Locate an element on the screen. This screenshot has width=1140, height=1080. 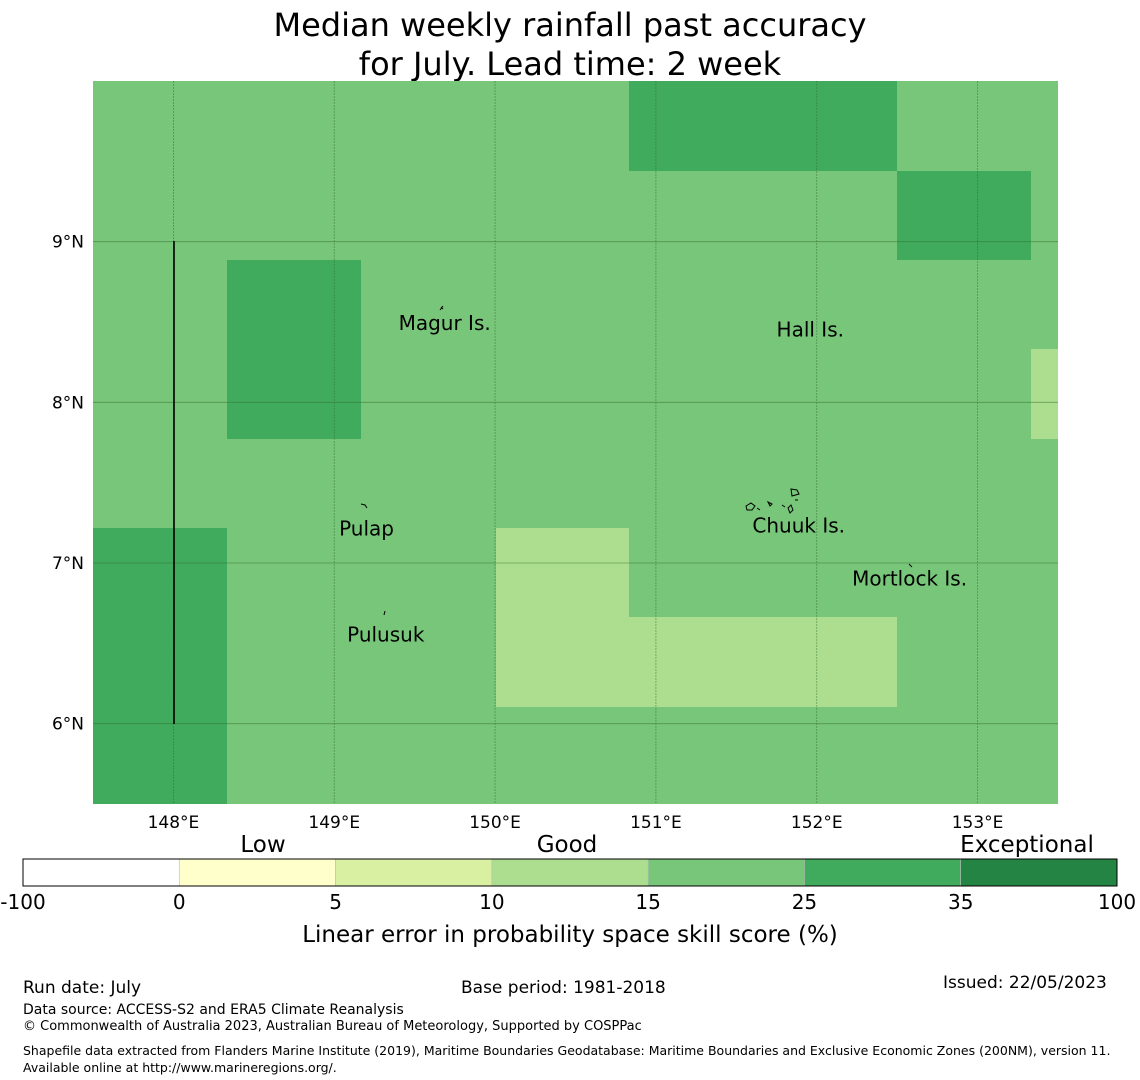
x-tick-label: 153°E is located at coordinates (978, 823).